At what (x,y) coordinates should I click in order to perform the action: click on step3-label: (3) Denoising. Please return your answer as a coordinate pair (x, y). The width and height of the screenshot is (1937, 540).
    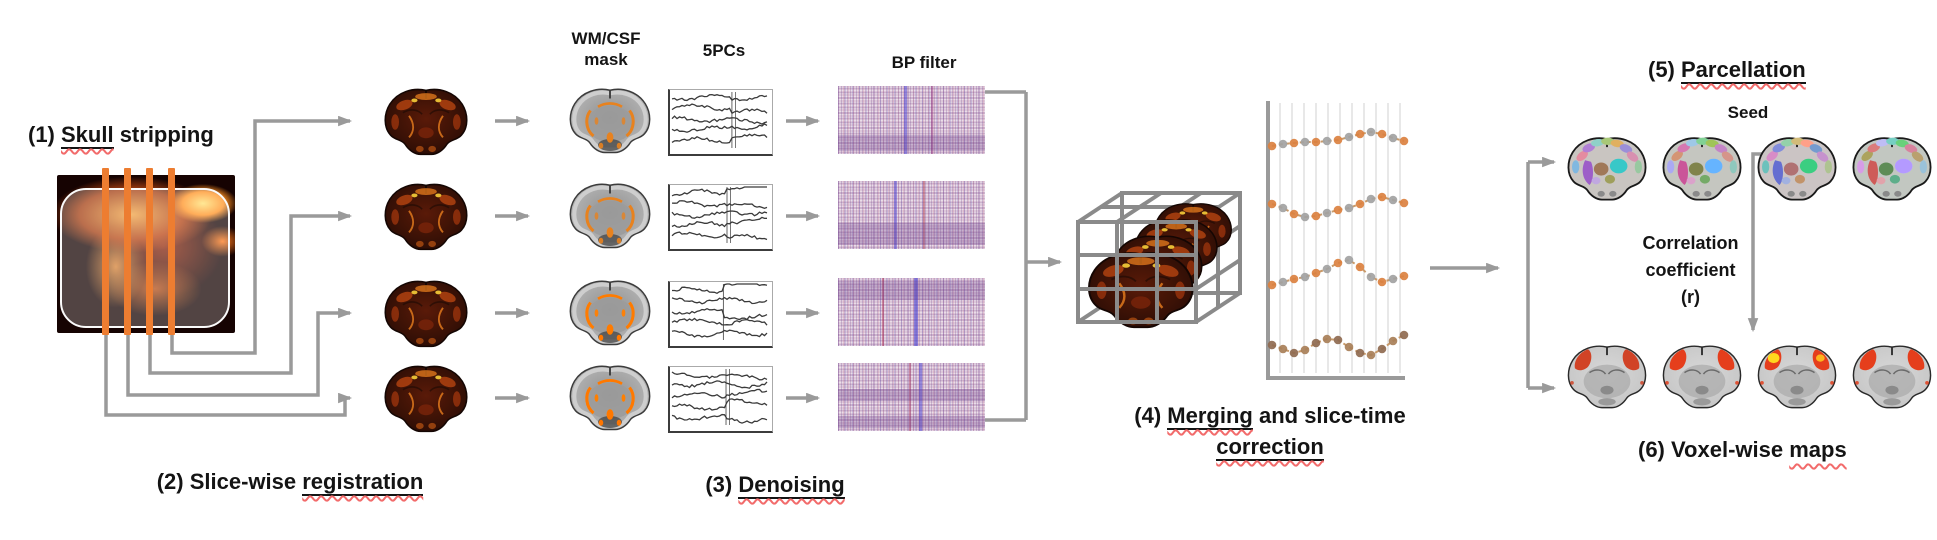
    Looking at the image, I should click on (775, 485).